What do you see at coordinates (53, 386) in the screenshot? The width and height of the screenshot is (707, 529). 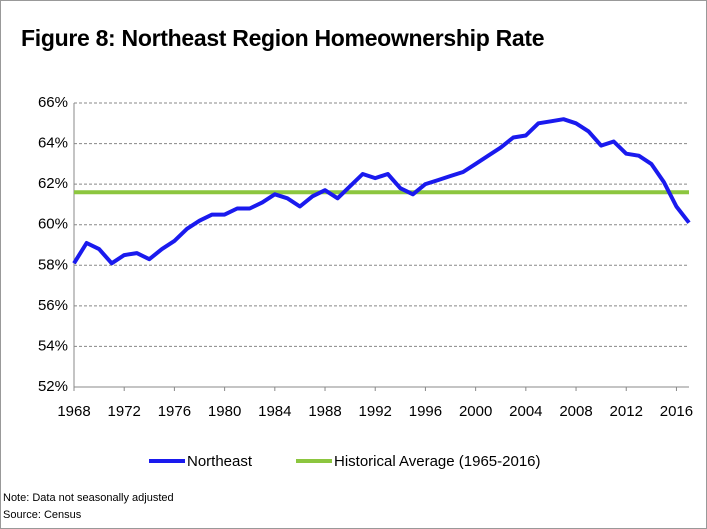 I see `y-tick-label: 52%` at bounding box center [53, 386].